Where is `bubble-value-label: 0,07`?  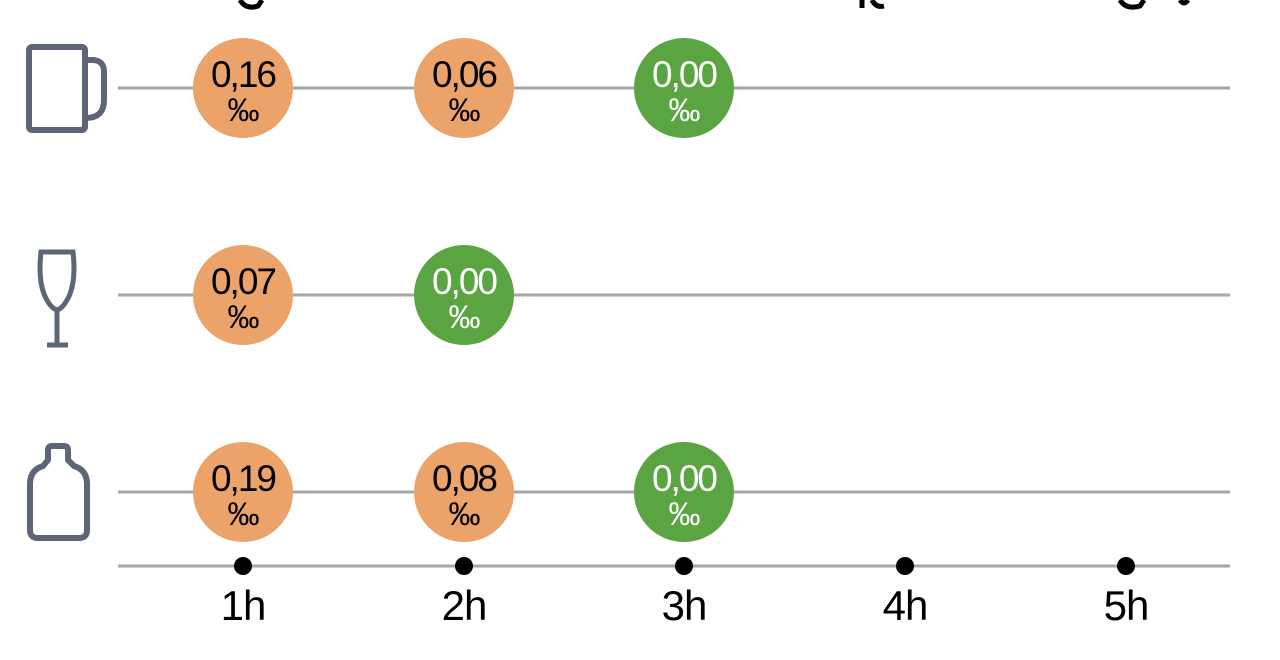 bubble-value-label: 0,07 is located at coordinates (243, 281).